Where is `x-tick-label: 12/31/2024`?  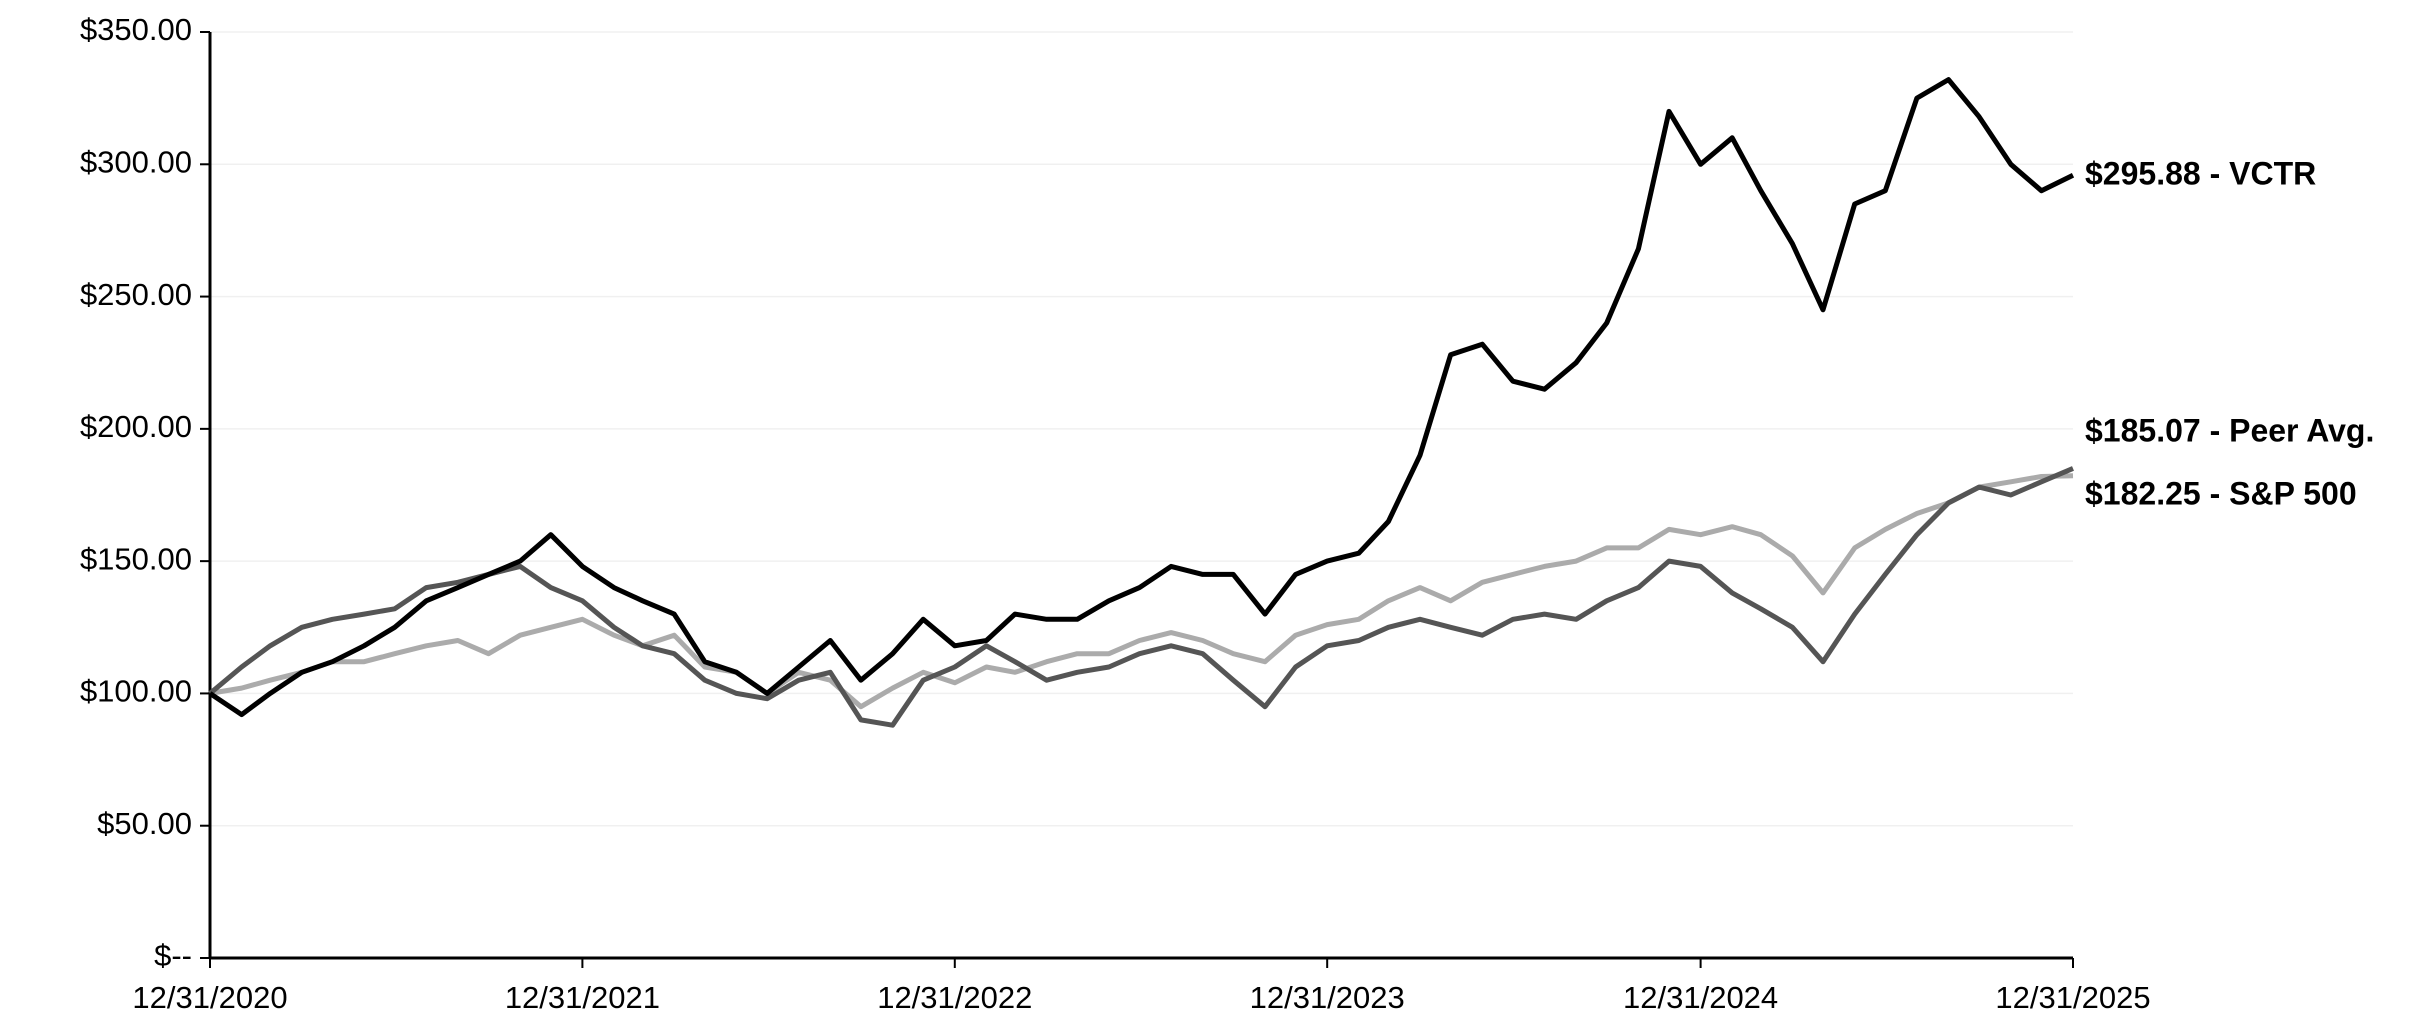
x-tick-label: 12/31/2024 is located at coordinates (1700, 997).